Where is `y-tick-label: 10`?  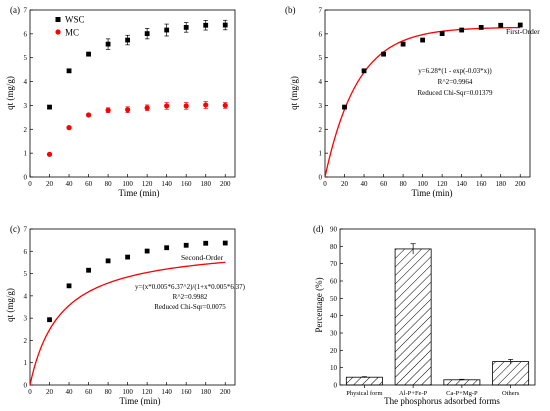
y-tick-label: 10 is located at coordinates (334, 368).